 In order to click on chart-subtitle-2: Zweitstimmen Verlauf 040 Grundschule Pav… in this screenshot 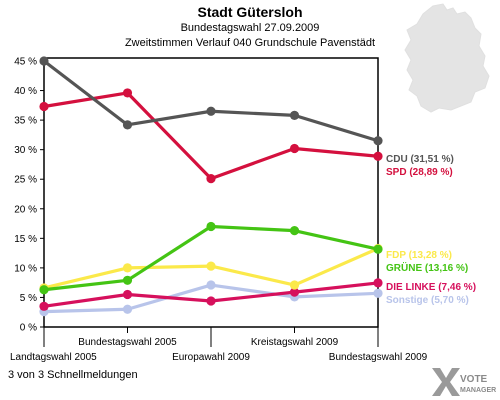, I will do `click(250, 43)`.